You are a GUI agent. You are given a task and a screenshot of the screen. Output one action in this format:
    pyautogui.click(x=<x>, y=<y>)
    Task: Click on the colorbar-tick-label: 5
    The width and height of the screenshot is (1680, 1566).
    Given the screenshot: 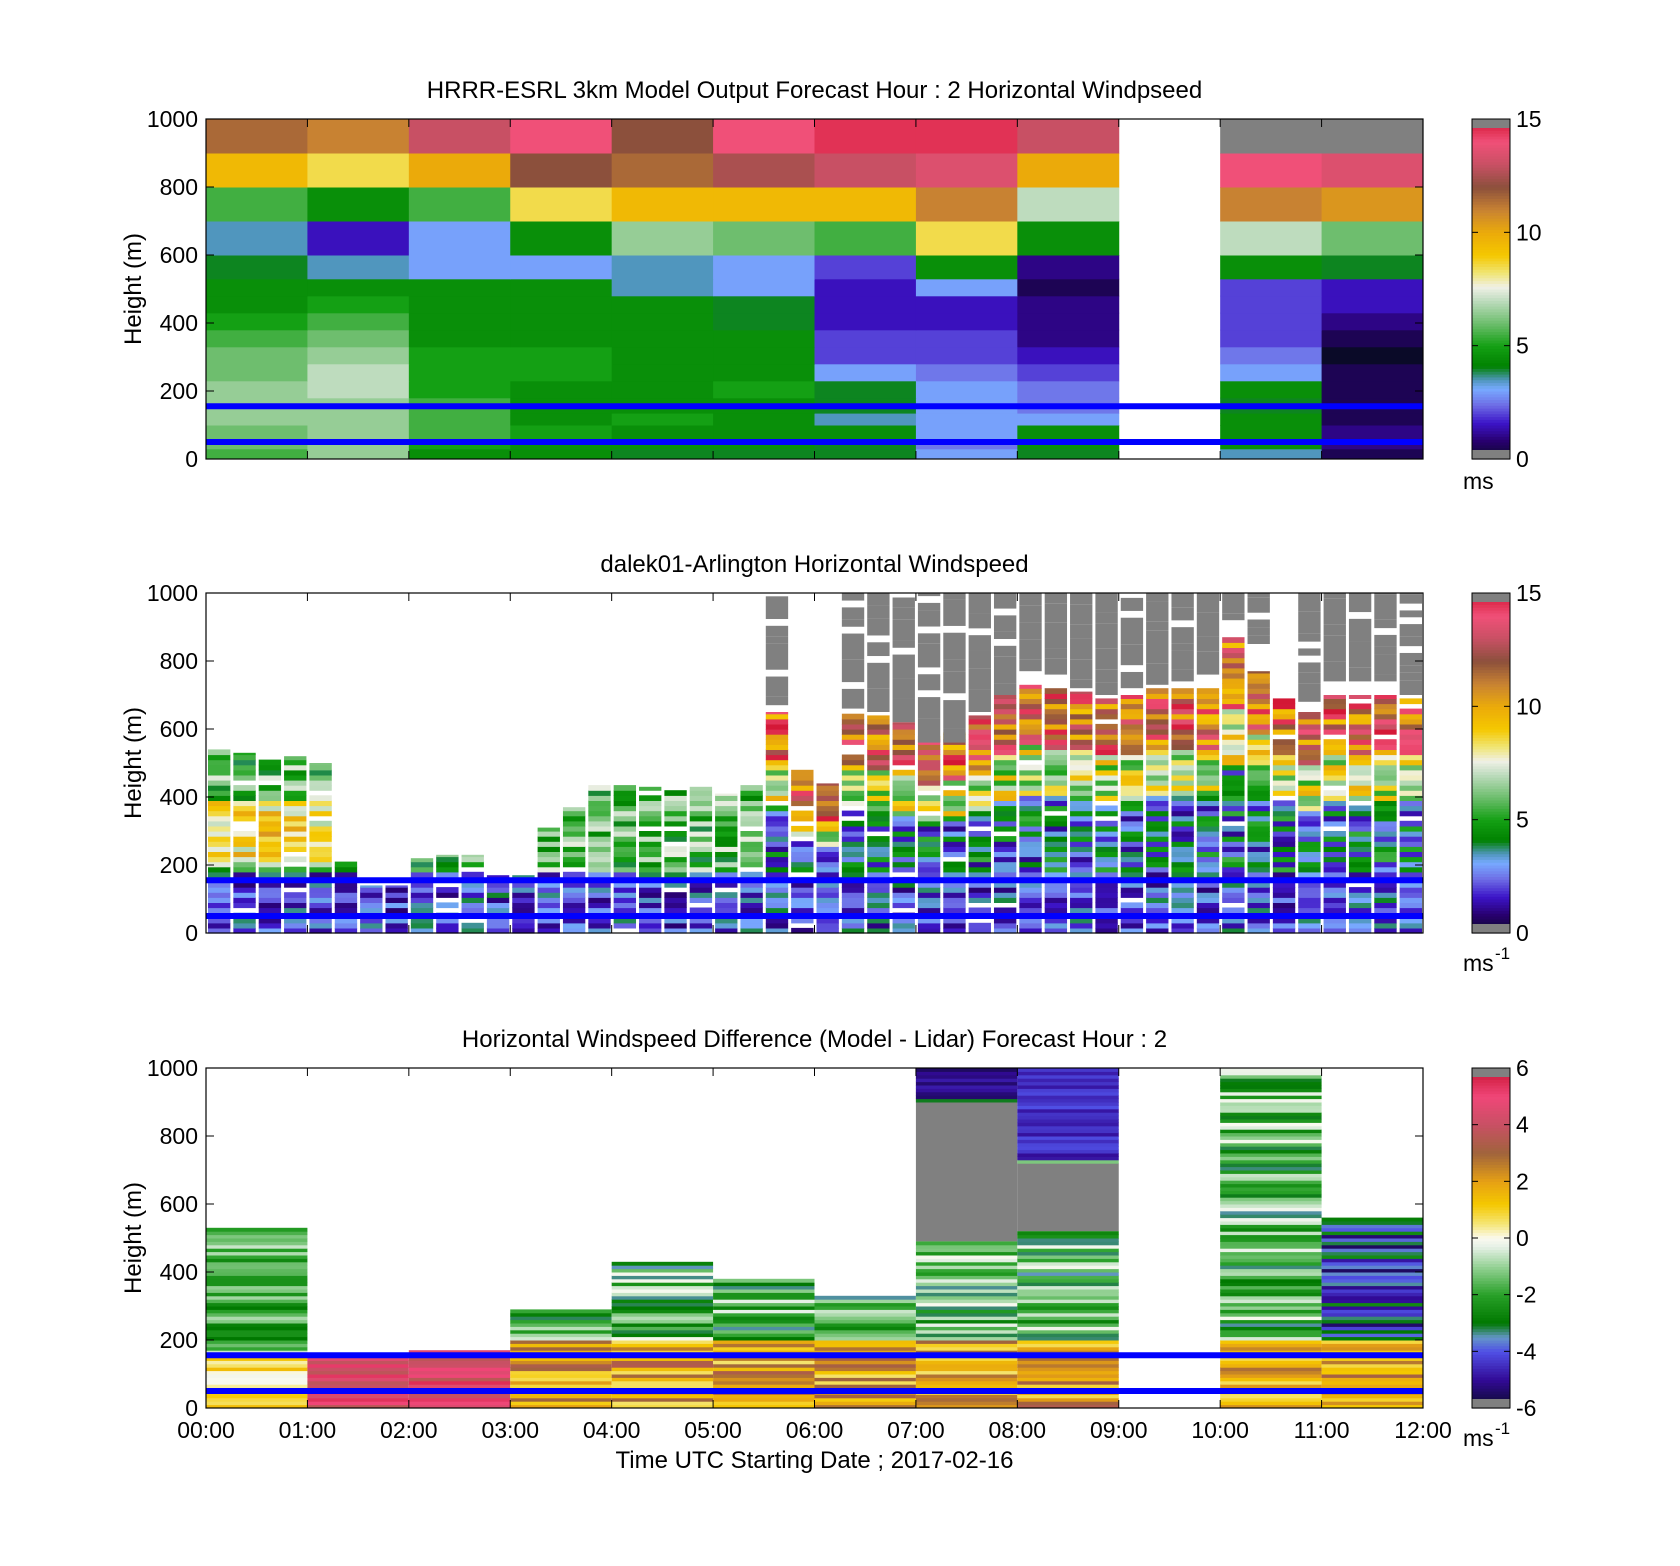 What is the action you would take?
    pyautogui.click(x=1522, y=346)
    